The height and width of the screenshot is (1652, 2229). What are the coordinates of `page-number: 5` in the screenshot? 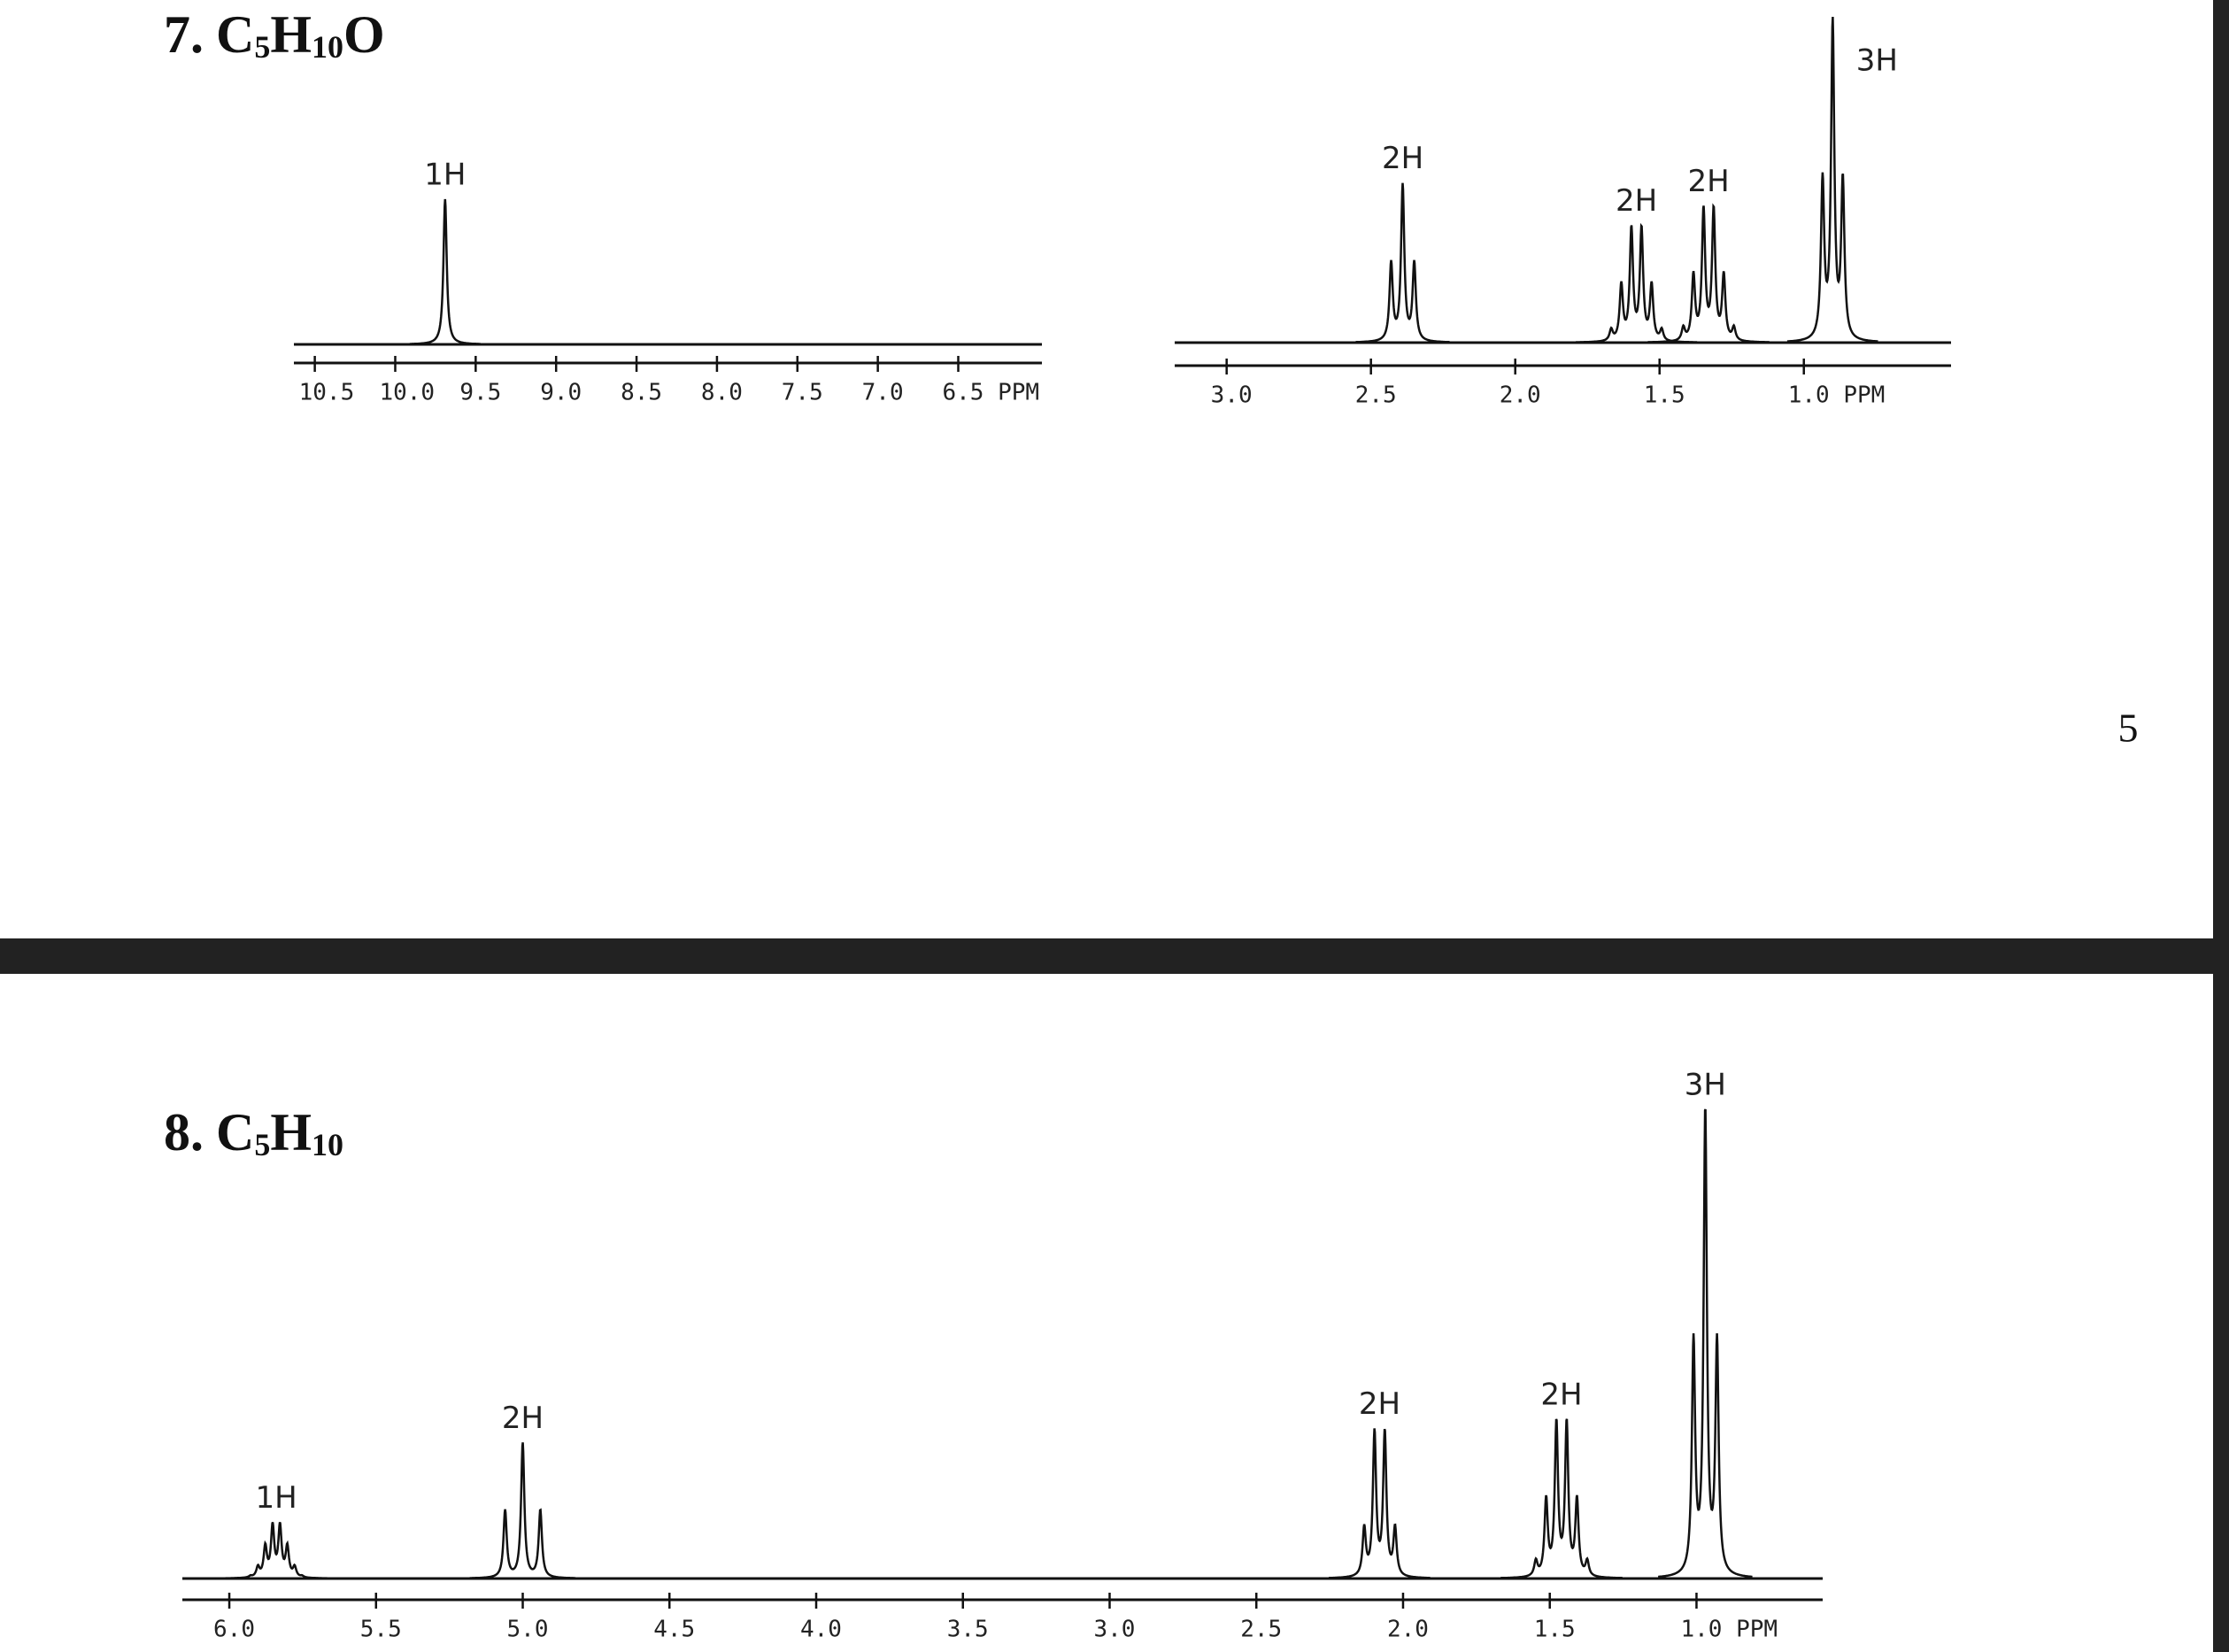 It's located at (2128, 728).